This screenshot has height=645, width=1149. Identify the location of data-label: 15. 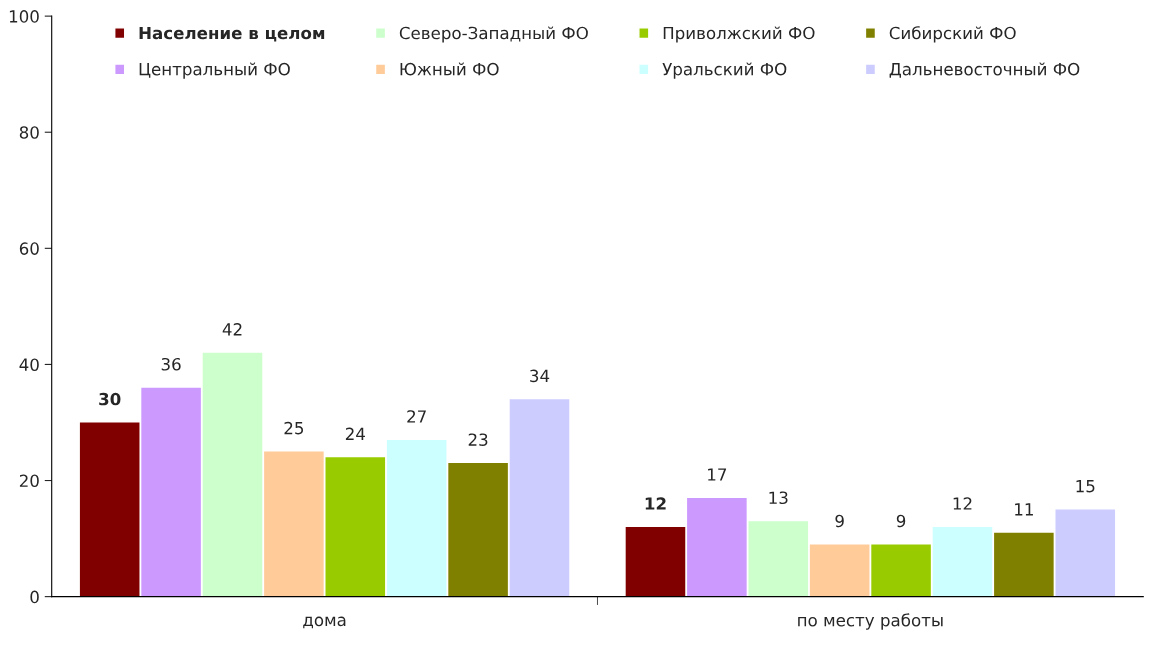
(1085, 486).